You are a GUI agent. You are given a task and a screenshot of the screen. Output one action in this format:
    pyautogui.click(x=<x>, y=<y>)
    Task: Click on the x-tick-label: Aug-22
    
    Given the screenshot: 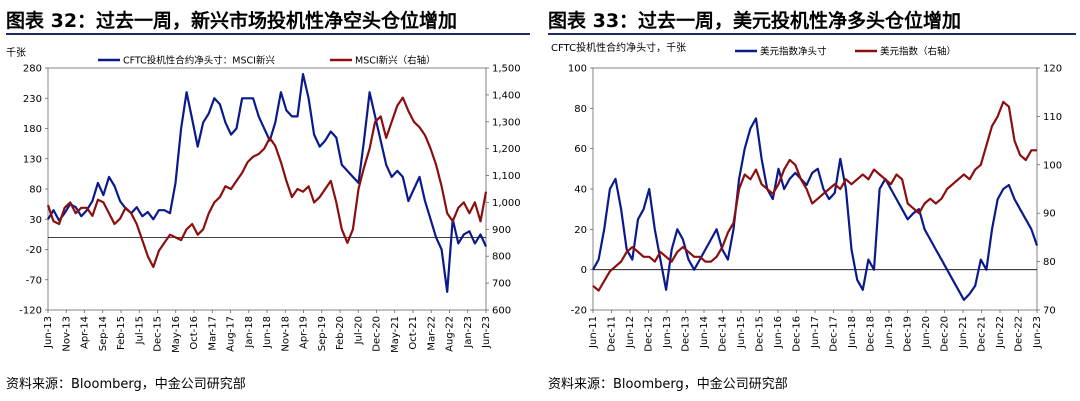 What is the action you would take?
    pyautogui.click(x=450, y=334)
    